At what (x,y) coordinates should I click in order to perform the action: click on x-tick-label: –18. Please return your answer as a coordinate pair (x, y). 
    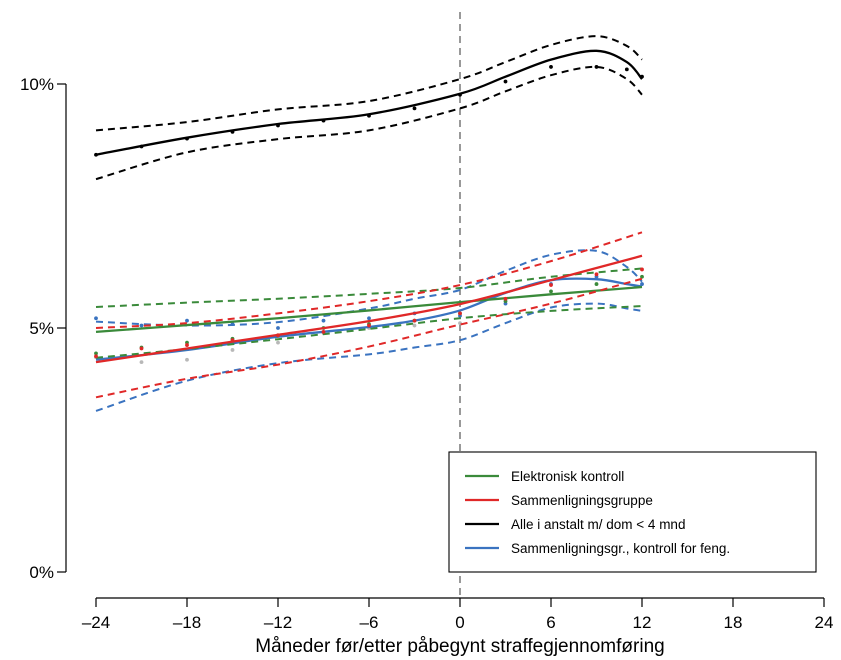
    Looking at the image, I should click on (187, 622).